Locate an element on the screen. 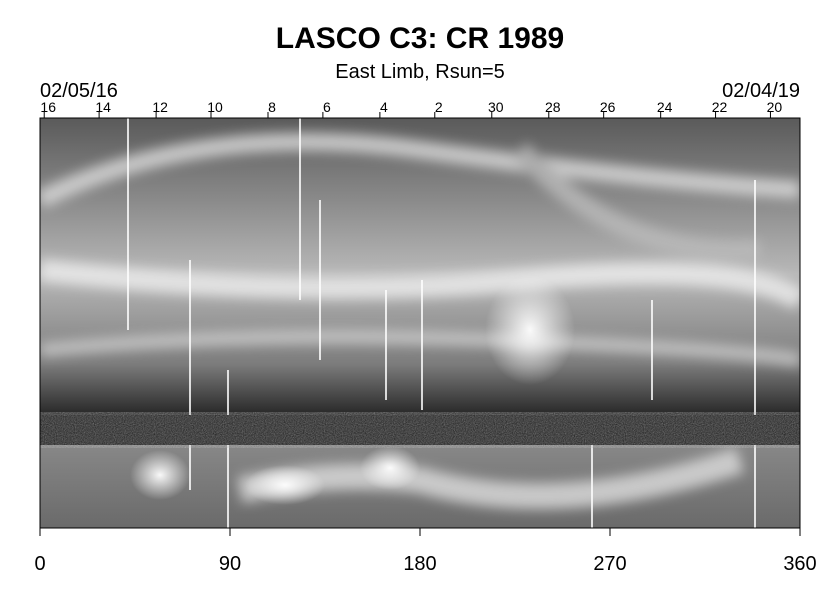 Image resolution: width=820 pixels, height=600 pixels. day-tick-label: 6 is located at coordinates (327, 107).